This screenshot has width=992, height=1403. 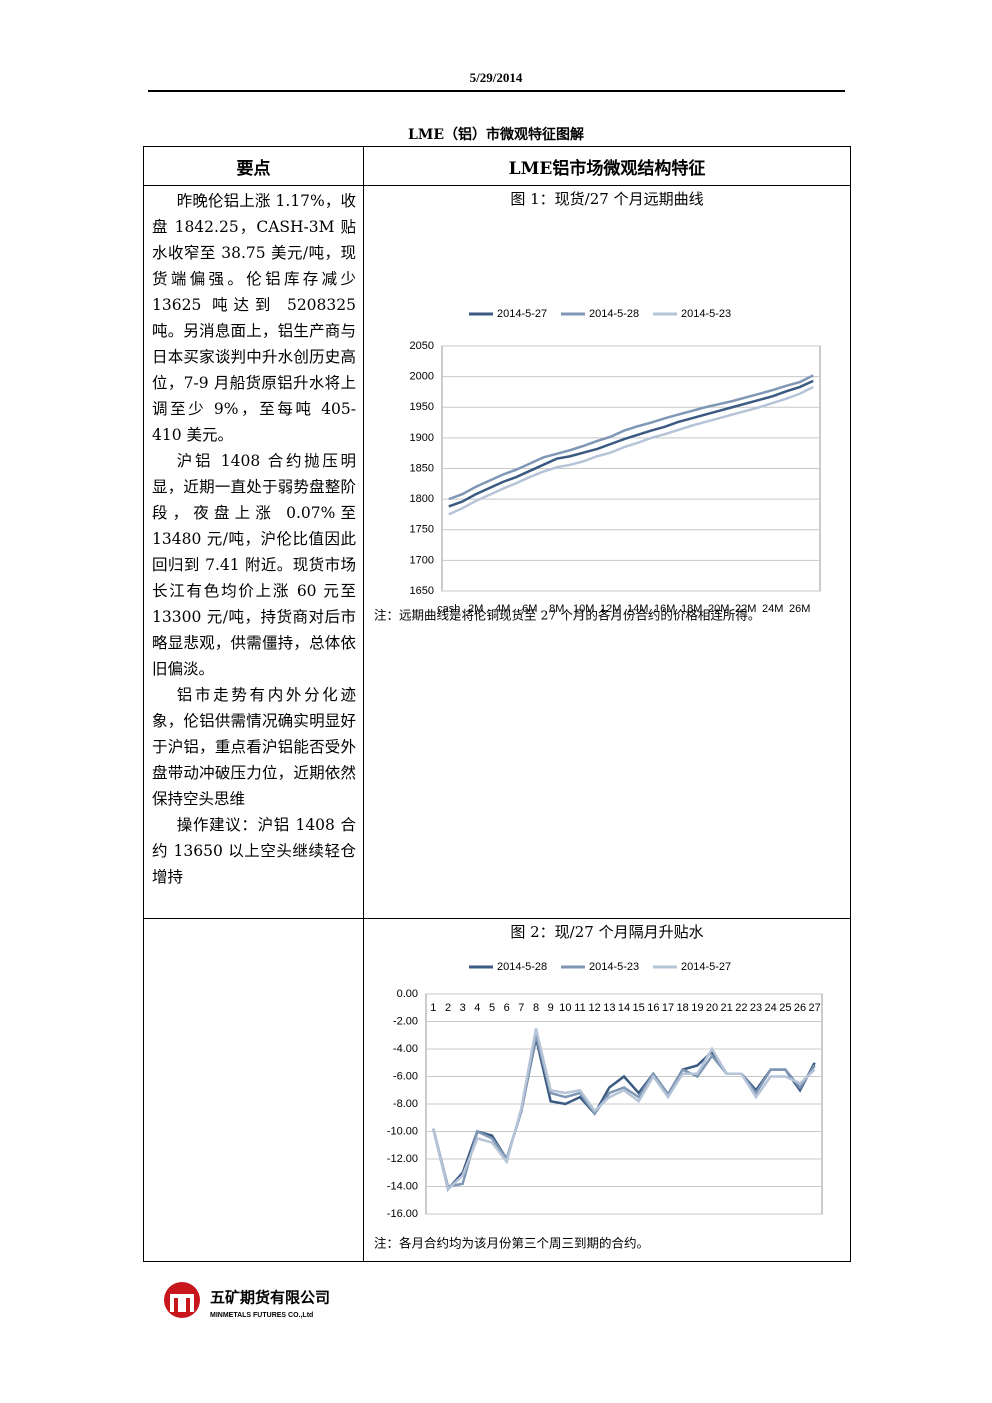 I want to click on chart-note: 注：远期曲线是将伦铜现货至 27 个月的各月份合约的价格相连所得。, so click(x=567, y=615).